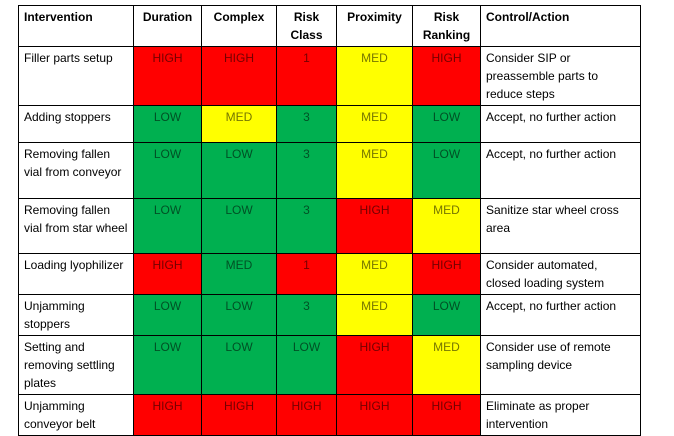 This screenshot has height=436, width=674. Describe the element at coordinates (76, 124) in the screenshot. I see `intervention-cell: Adding stoppers` at that location.